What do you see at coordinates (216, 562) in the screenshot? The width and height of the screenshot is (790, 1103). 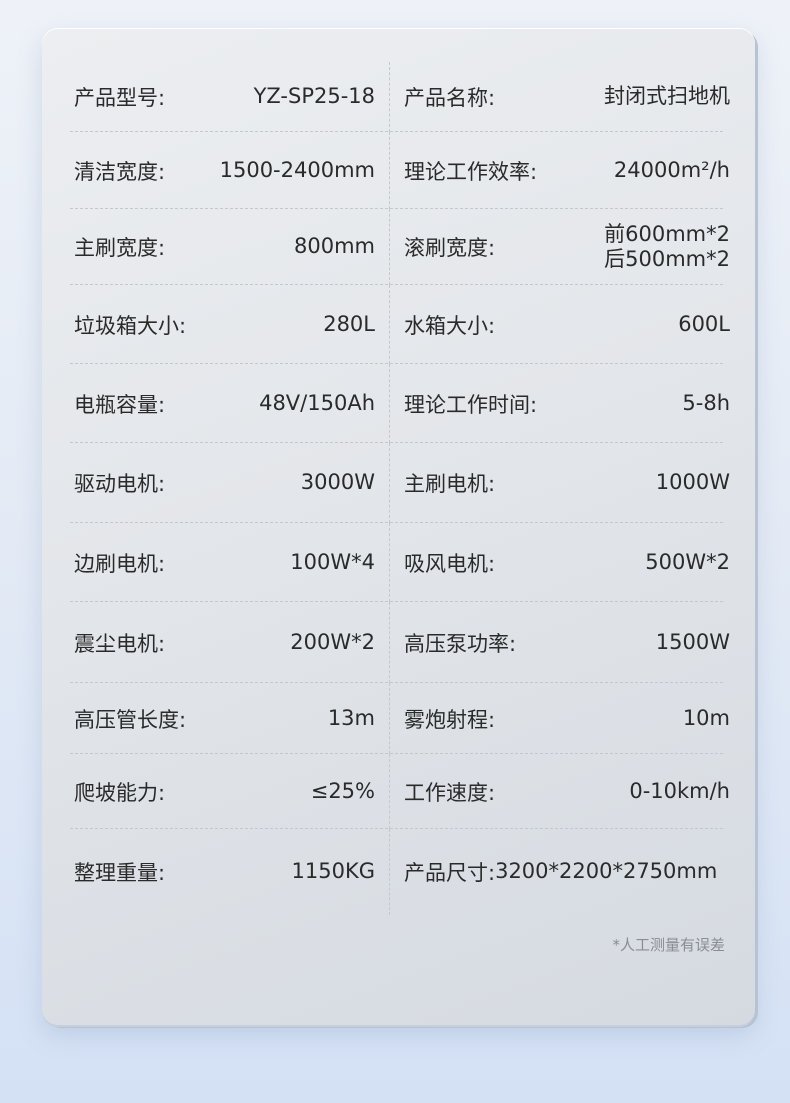 I see `spec-cell-left: 边刷电机: 100W*4` at bounding box center [216, 562].